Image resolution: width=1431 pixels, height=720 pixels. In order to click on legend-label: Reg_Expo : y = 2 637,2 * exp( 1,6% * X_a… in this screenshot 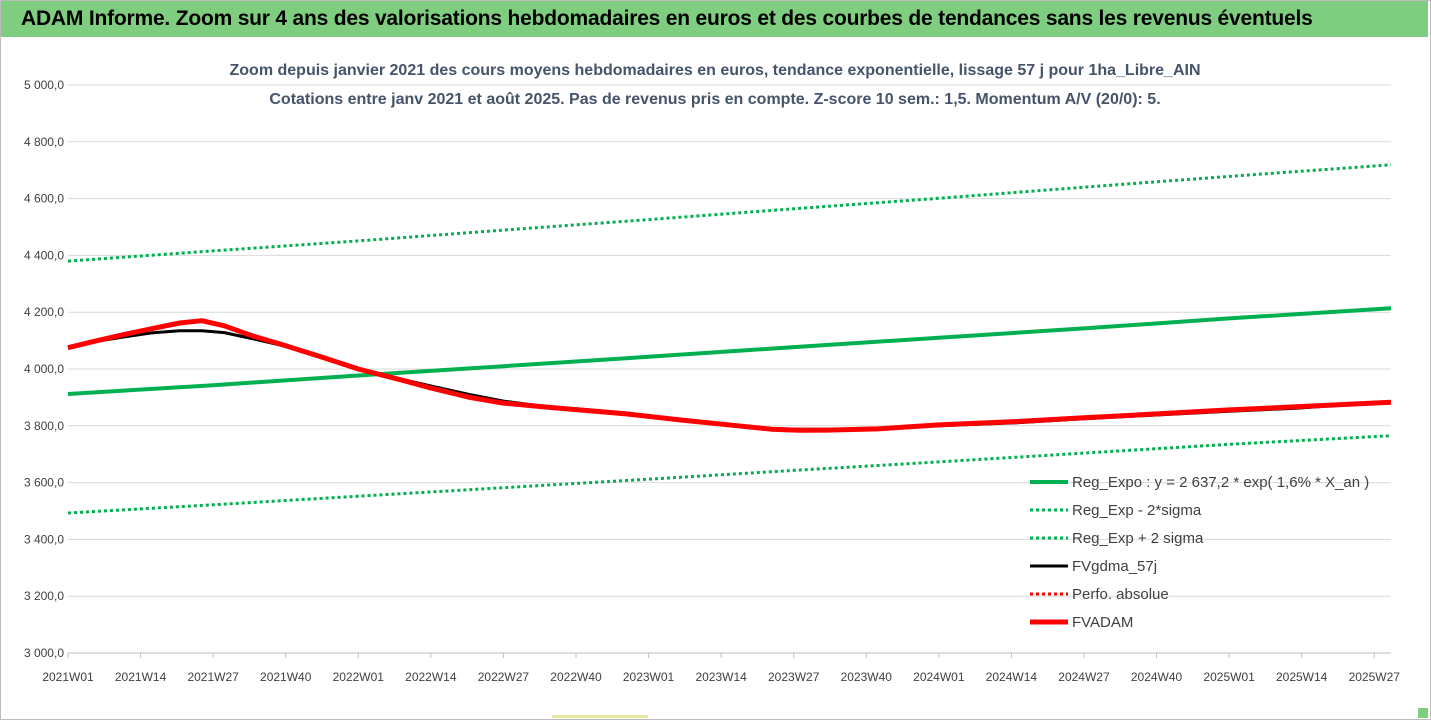, I will do `click(1220, 482)`.